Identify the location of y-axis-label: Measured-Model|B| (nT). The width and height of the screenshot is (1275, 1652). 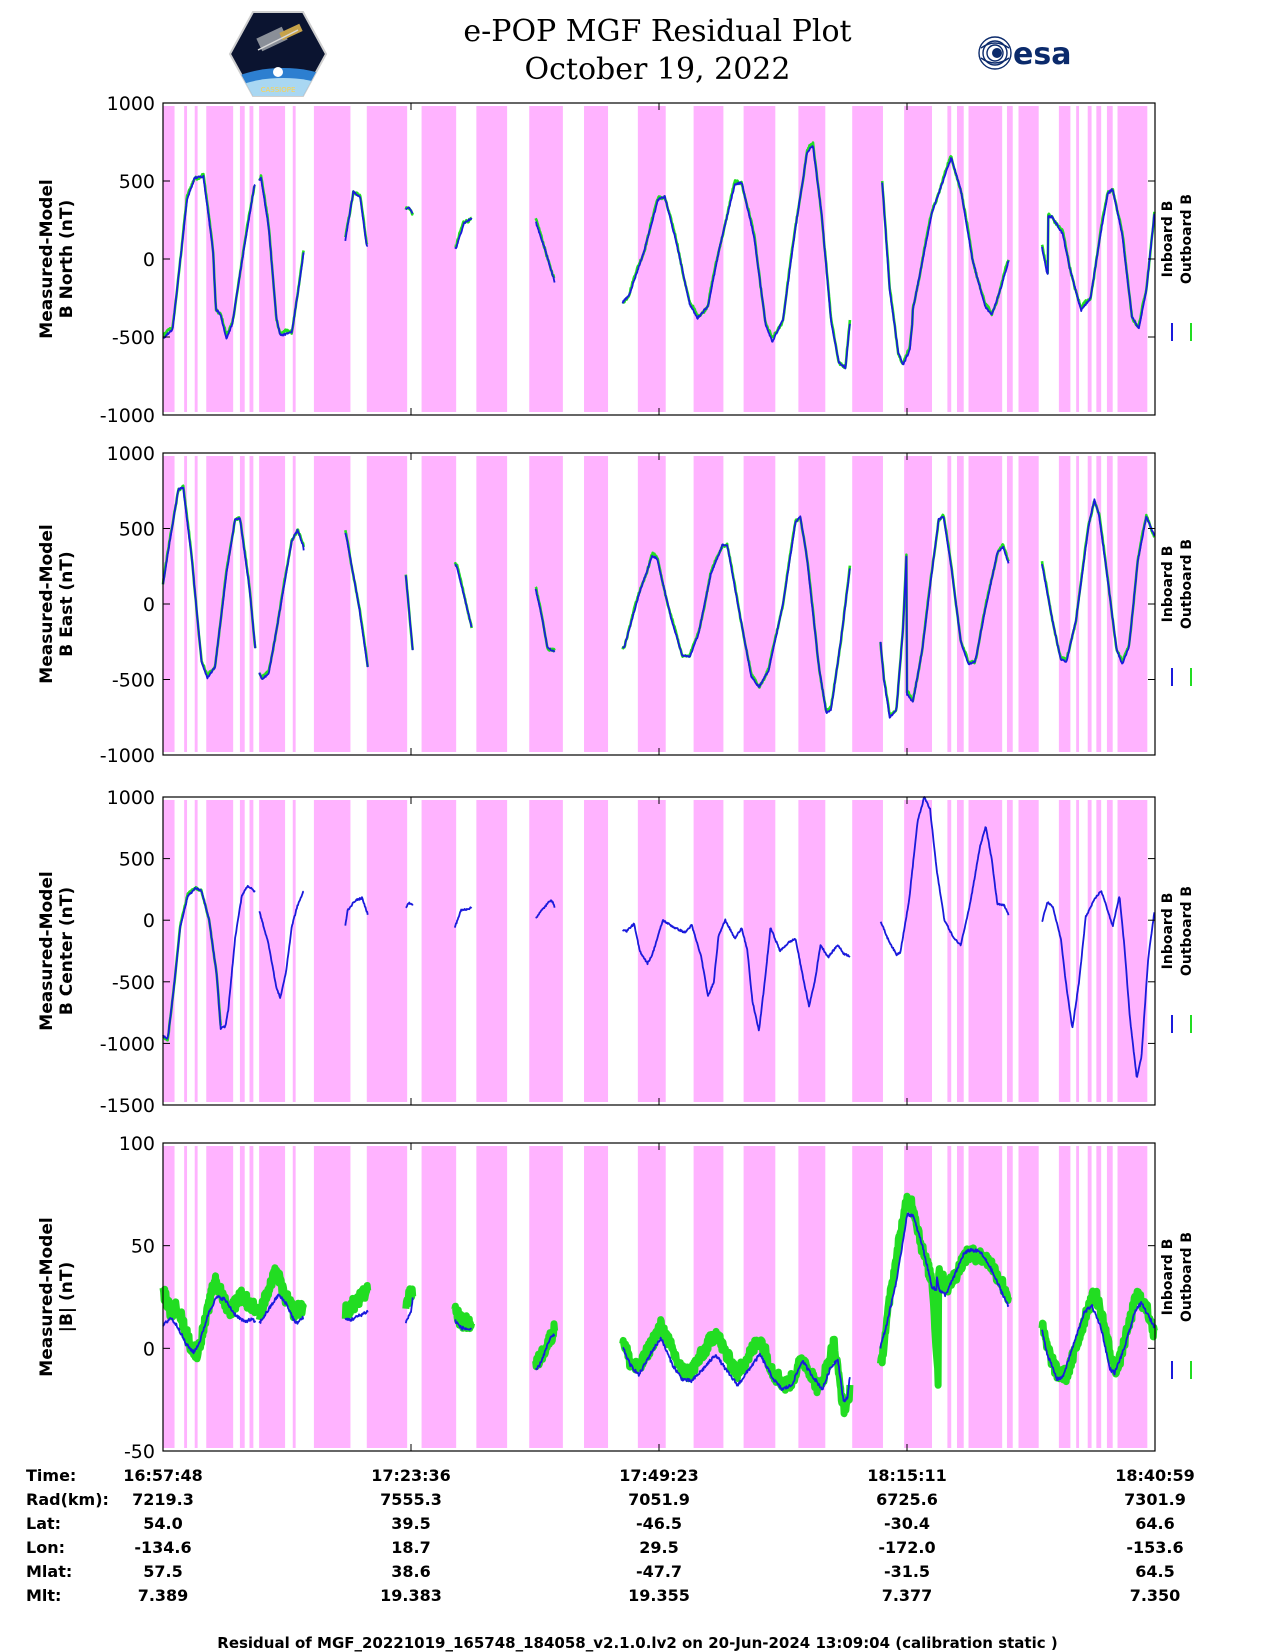
(57, 1296).